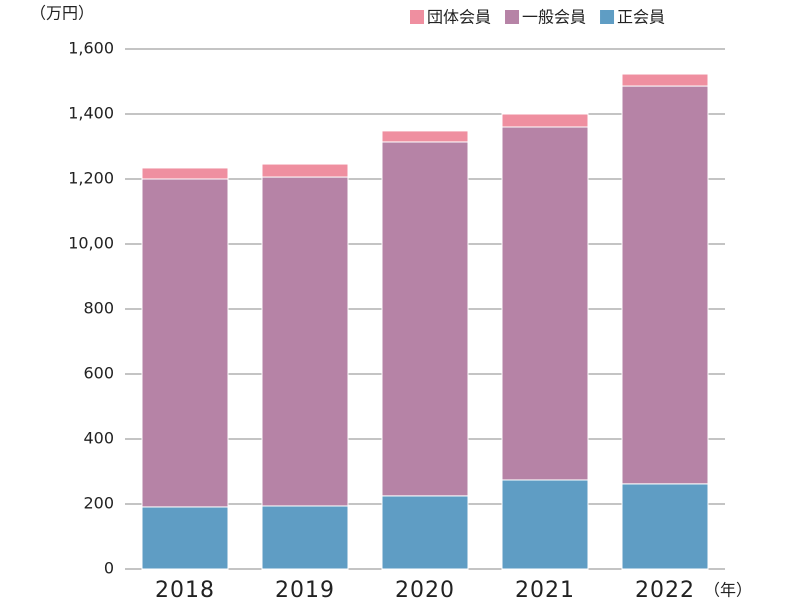 The width and height of the screenshot is (800, 600). Describe the element at coordinates (98, 308) in the screenshot. I see `y-tick-label: 800` at that location.